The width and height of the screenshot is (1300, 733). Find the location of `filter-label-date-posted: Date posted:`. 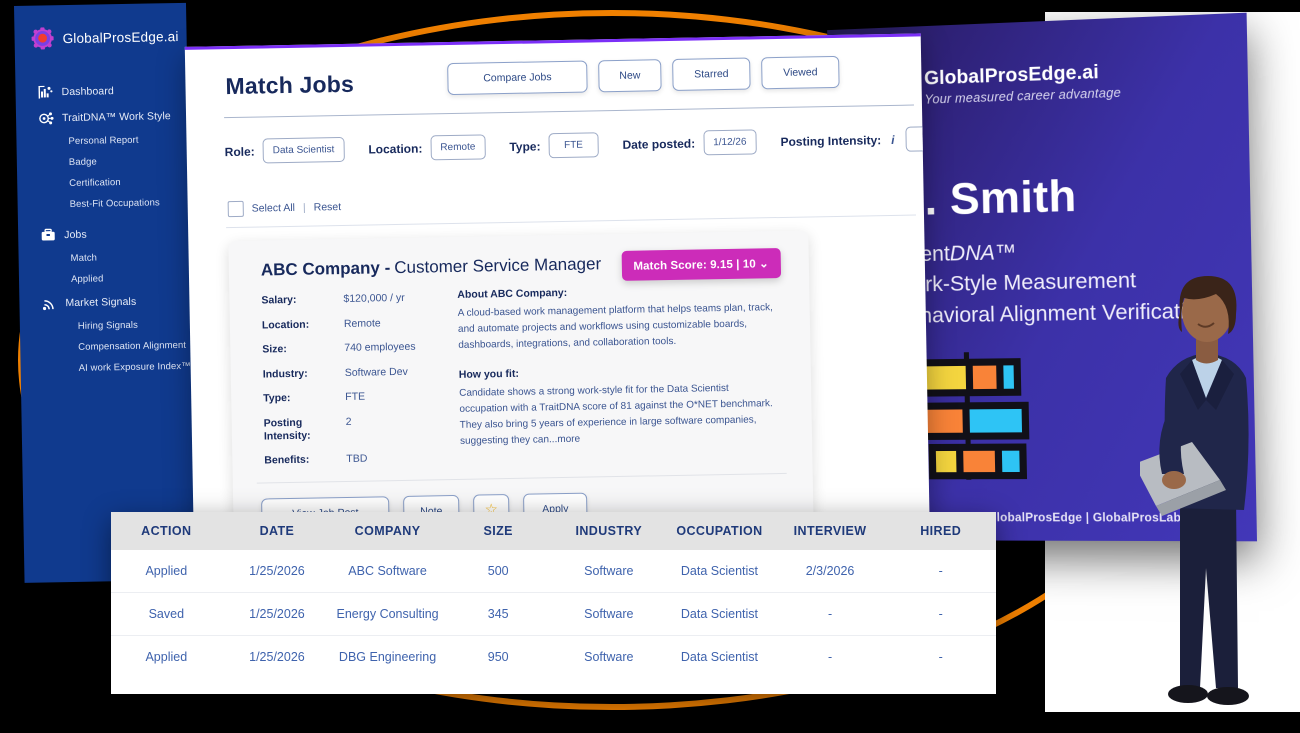

filter-label-date-posted: Date posted: is located at coordinates (659, 144).